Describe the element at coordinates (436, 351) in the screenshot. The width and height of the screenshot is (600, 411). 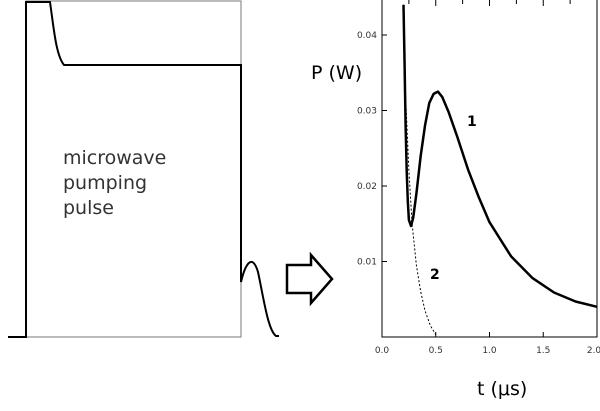
I see `x-tick-label: 0.5` at that location.